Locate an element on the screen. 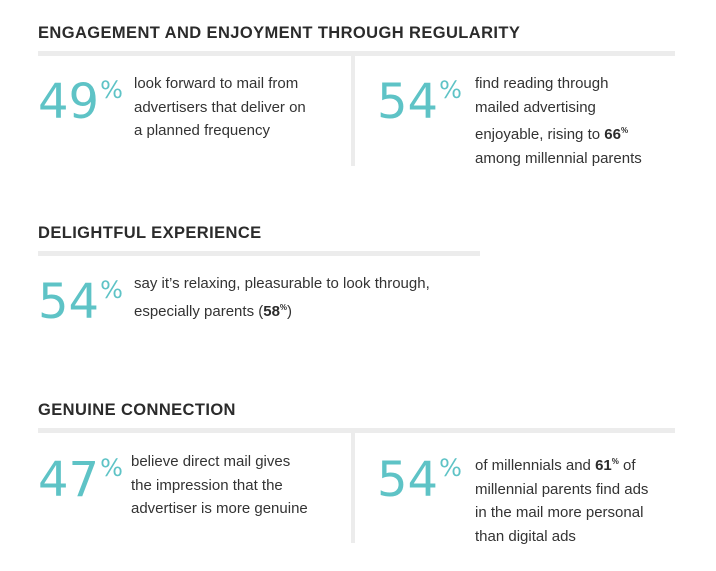 This screenshot has width=716, height=571. section-title-delightful: DELIGHTFUL EXPERIENCE is located at coordinates (150, 233).